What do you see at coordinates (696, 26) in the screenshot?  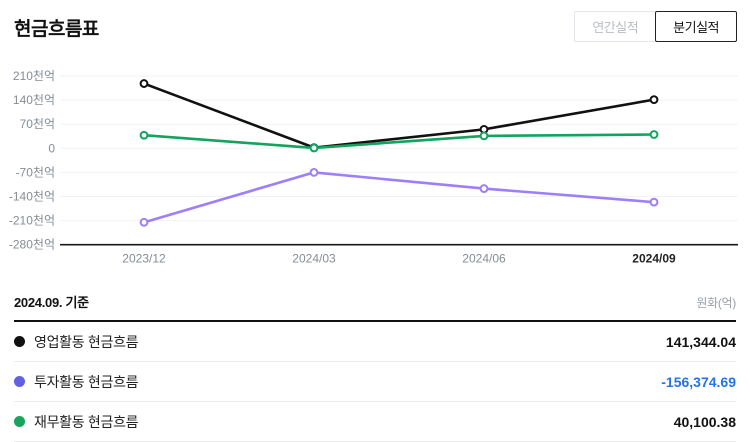 I see `quarterly-results-button: 분기실적` at bounding box center [696, 26].